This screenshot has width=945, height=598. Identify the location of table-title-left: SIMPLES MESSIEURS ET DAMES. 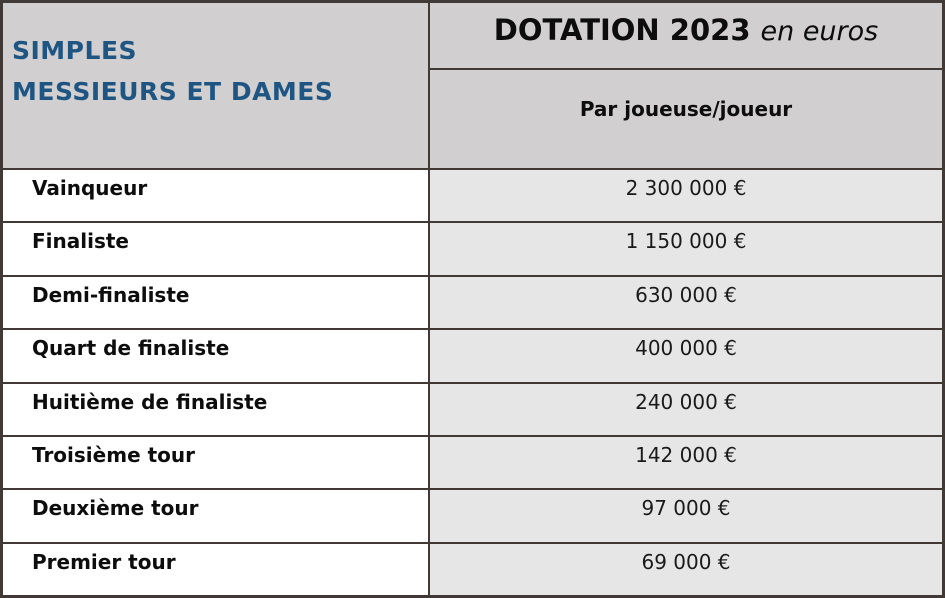
(215, 85).